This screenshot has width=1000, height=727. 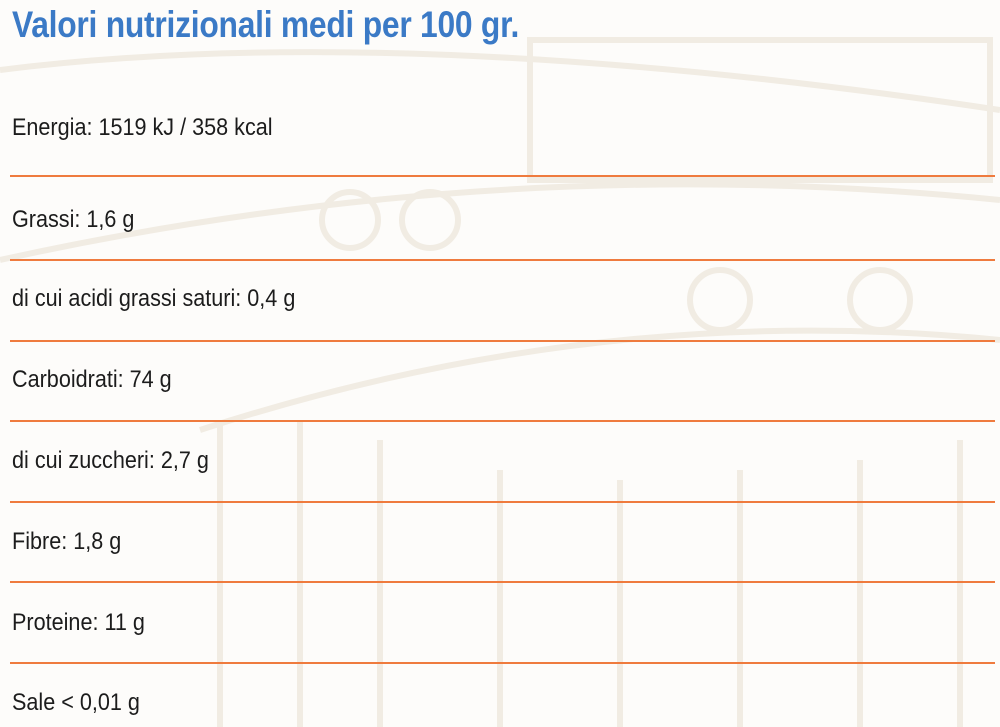 I want to click on nutrition-row-protein: Proteine: 11 g, so click(x=78, y=622).